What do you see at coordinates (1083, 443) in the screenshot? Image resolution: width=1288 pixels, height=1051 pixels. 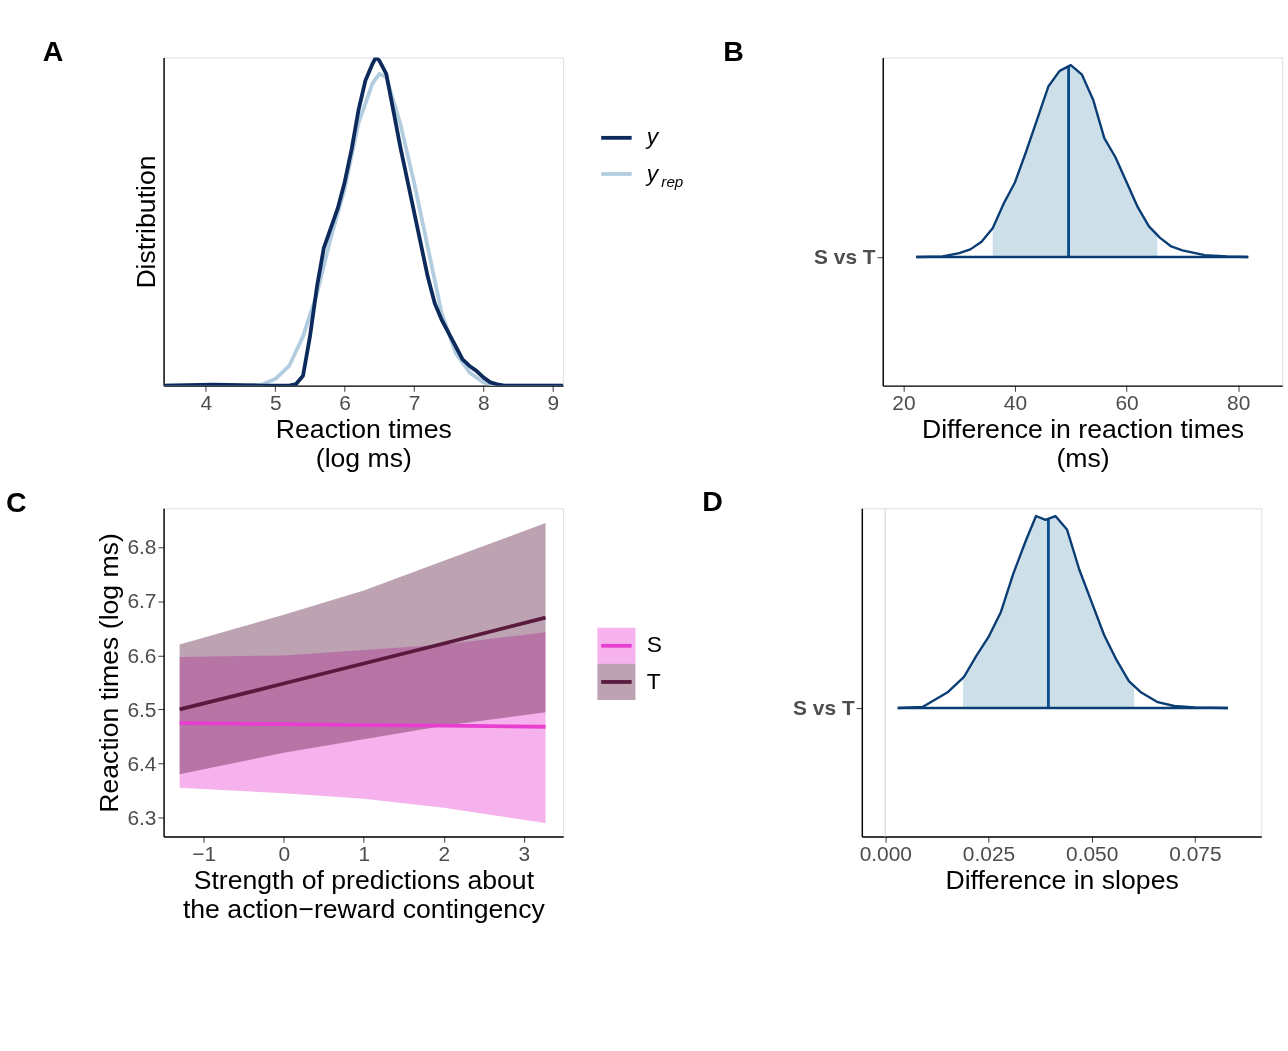 I see `x-axis-title: Difference in reaction times (ms)` at bounding box center [1083, 443].